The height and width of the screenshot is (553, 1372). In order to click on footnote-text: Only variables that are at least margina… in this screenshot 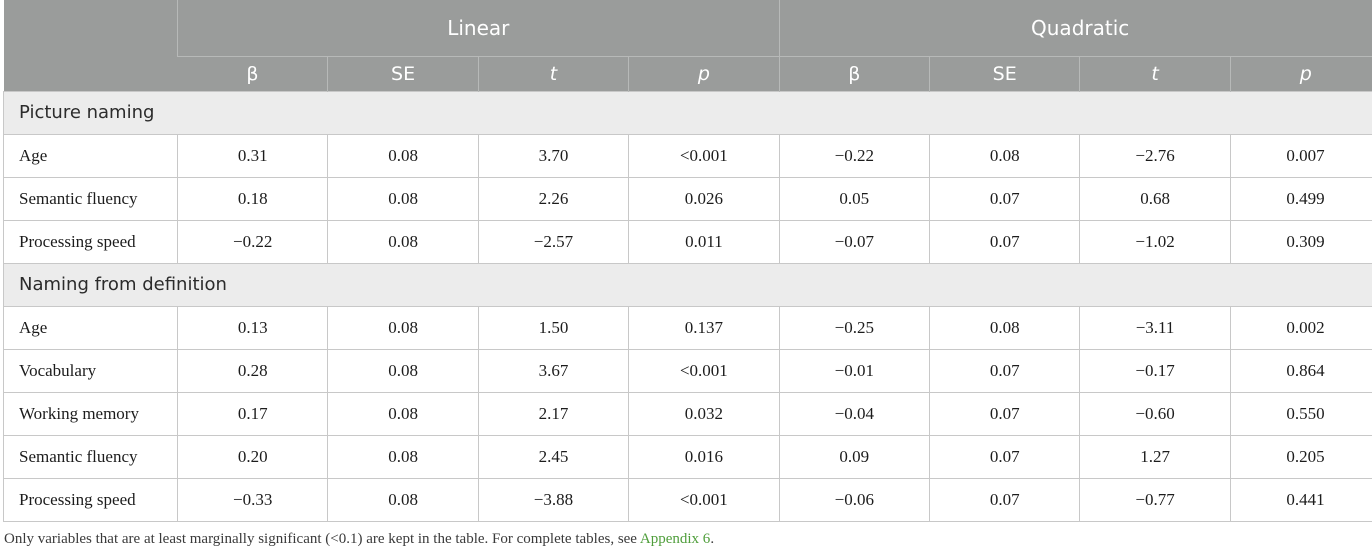, I will do `click(322, 539)`.